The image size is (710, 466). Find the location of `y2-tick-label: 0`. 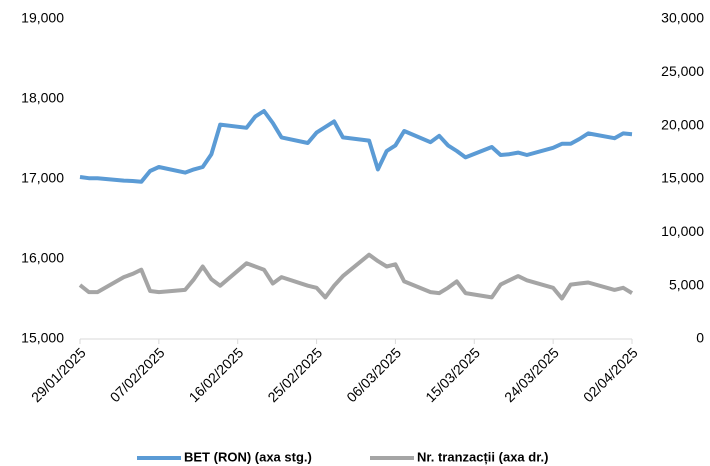

y2-tick-label: 0 is located at coordinates (700, 338).